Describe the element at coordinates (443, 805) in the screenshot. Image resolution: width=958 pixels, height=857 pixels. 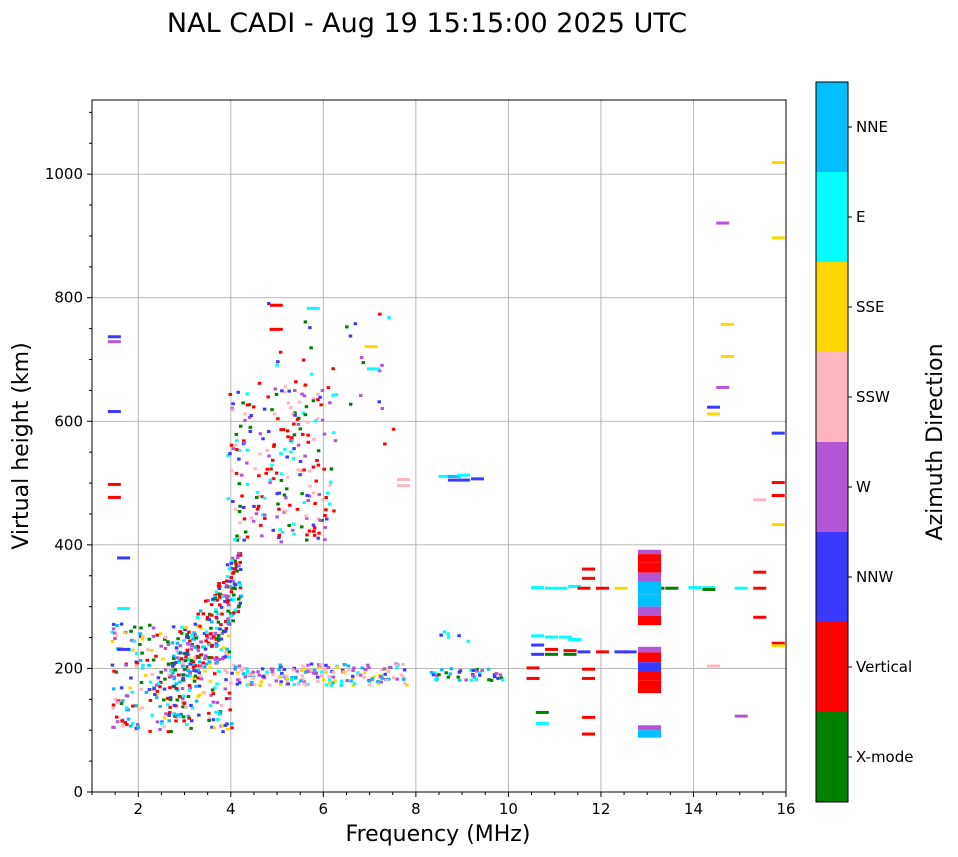
I see `x-axis: 2 4 6 8 10 12 14 16` at that location.